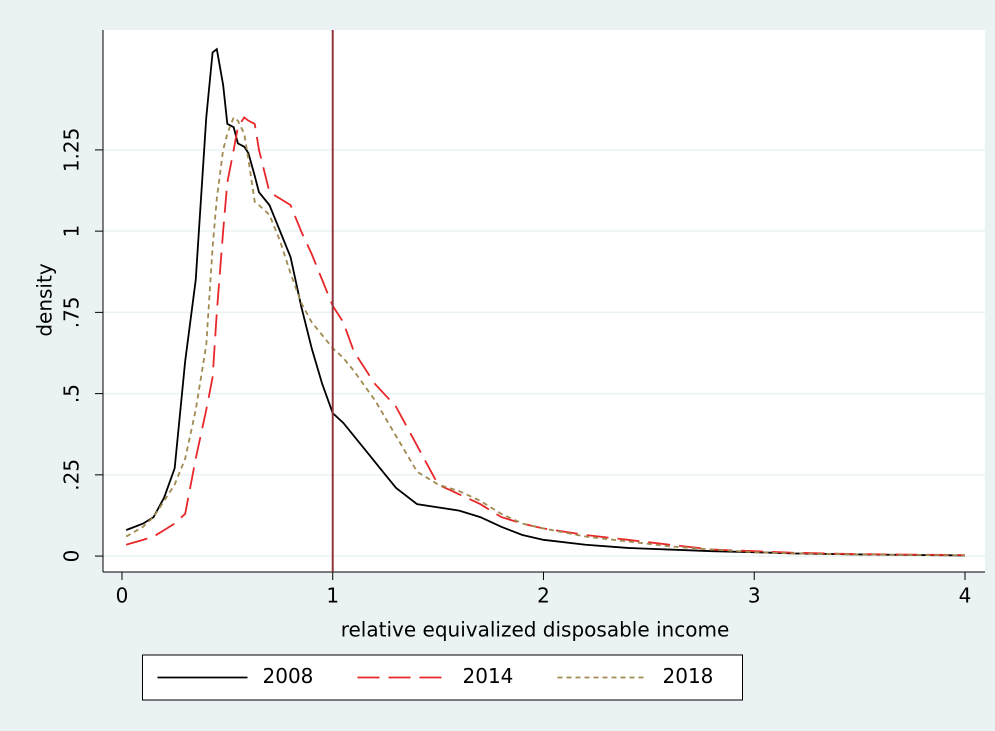 Image resolution: width=995 pixels, height=731 pixels. Describe the element at coordinates (488, 676) in the screenshot. I see `legend-label: 2014` at that location.